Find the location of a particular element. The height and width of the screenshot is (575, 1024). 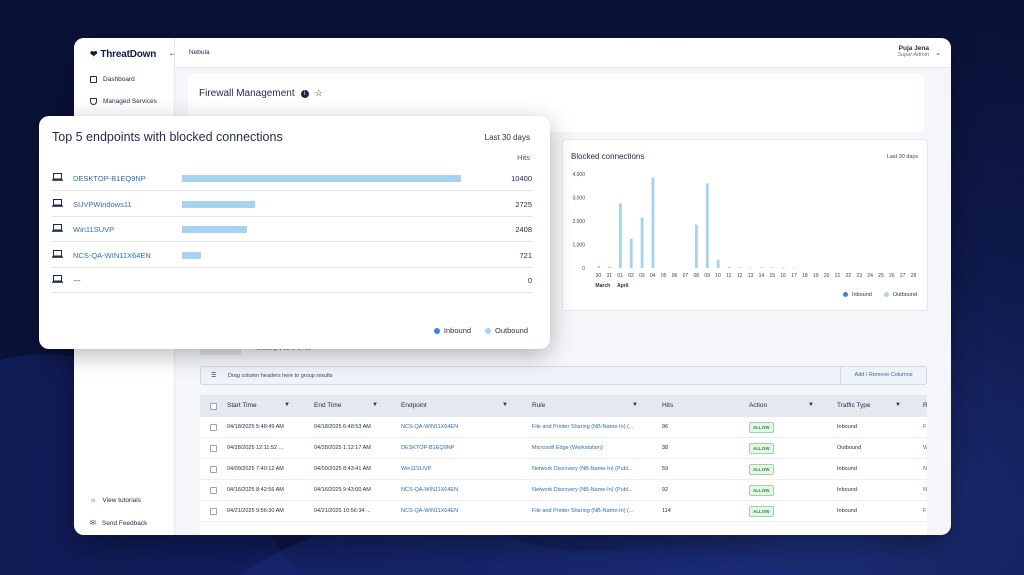

endpoint-name: DESKTOP-B1EQ9NP is located at coordinates (109, 178).